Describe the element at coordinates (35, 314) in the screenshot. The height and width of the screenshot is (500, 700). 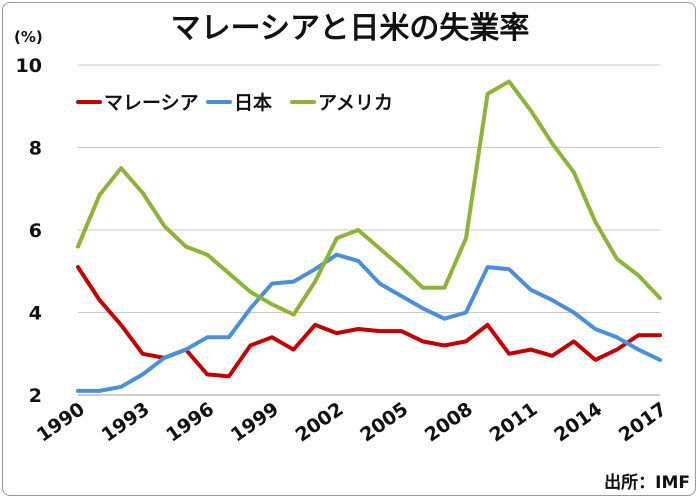
I see `y-tick-label: 4` at that location.